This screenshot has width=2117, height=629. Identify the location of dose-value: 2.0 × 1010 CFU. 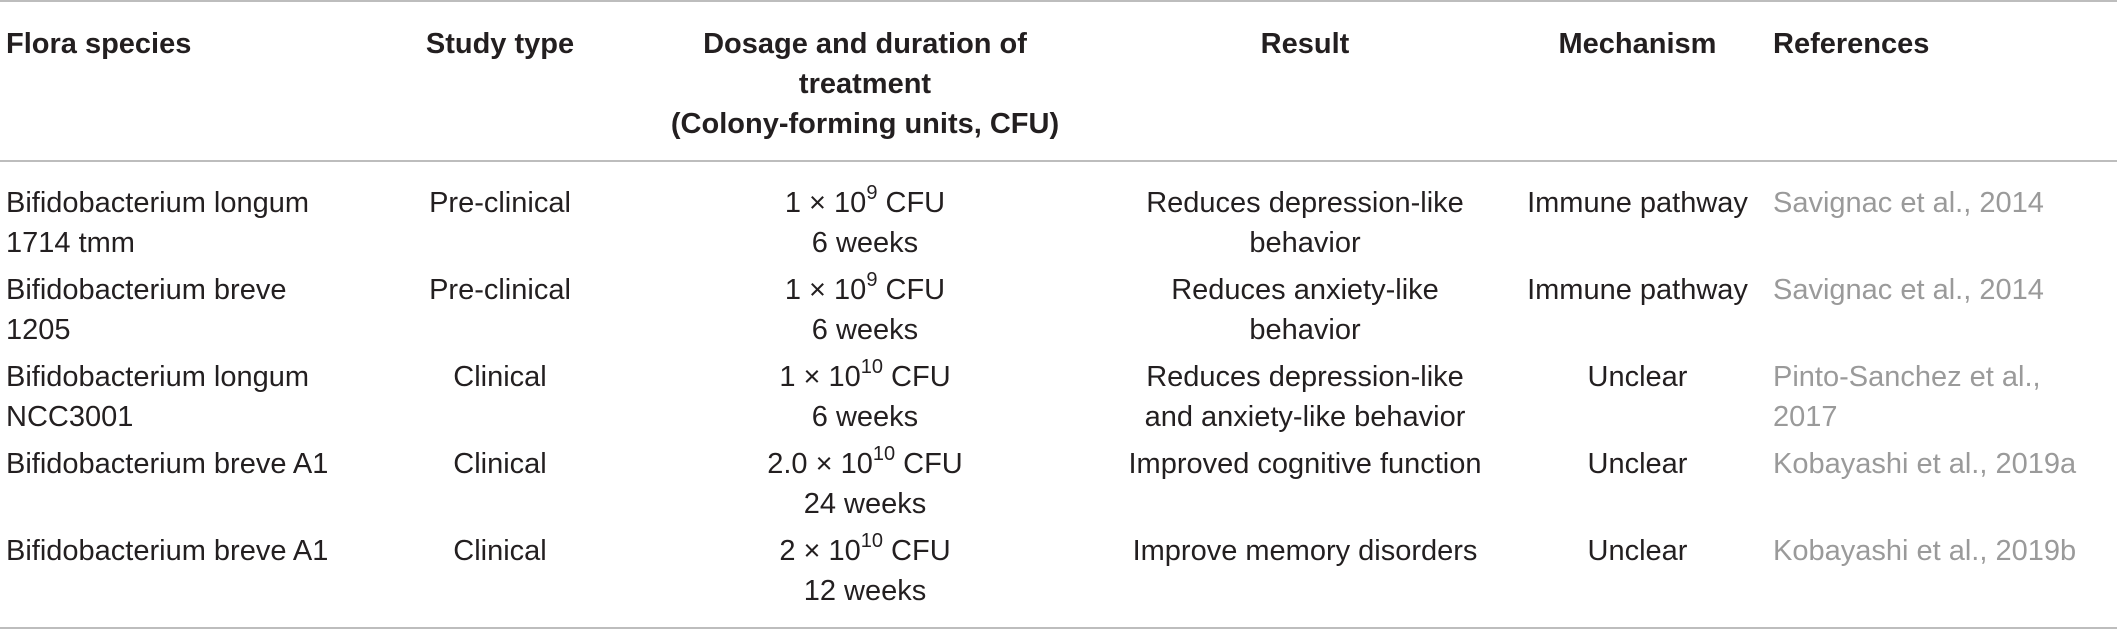
(865, 464).